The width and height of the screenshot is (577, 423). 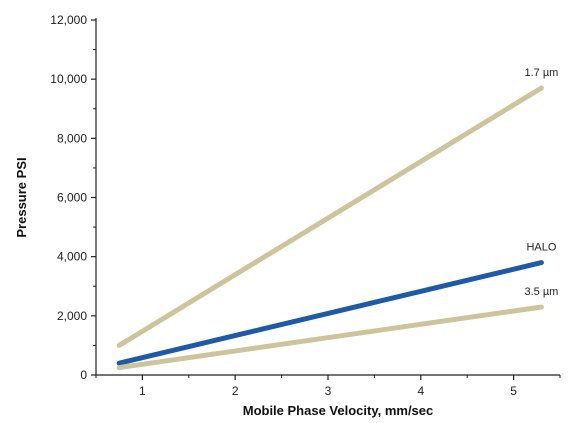 What do you see at coordinates (68, 20) in the screenshot?
I see `y-tick-label: 12,000` at bounding box center [68, 20].